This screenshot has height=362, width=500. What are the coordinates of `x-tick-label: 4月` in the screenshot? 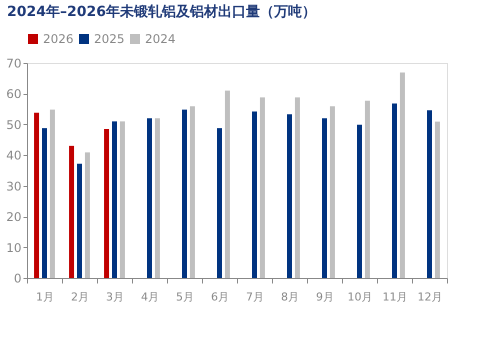 It's located at (150, 297).